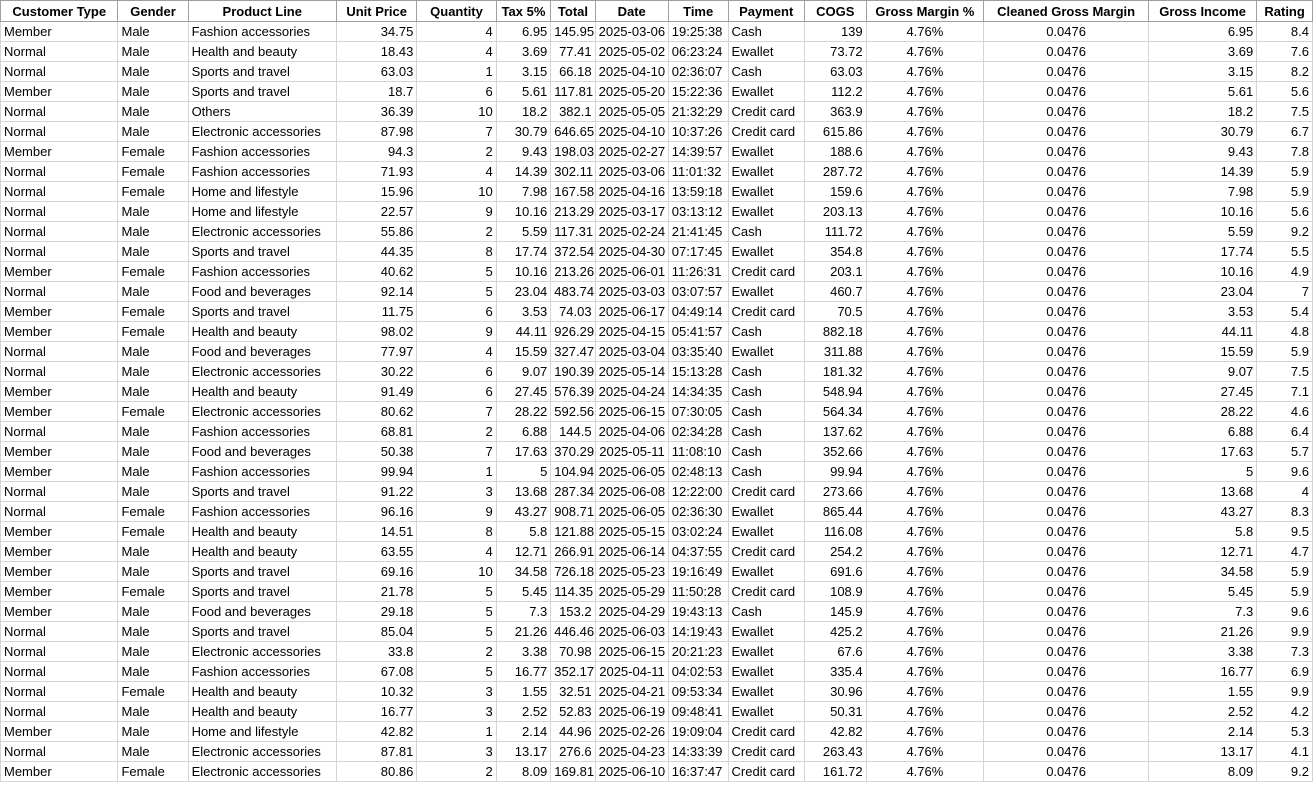 The width and height of the screenshot is (1313, 787). What do you see at coordinates (698, 31) in the screenshot?
I see `cell-time: 19:25:38` at bounding box center [698, 31].